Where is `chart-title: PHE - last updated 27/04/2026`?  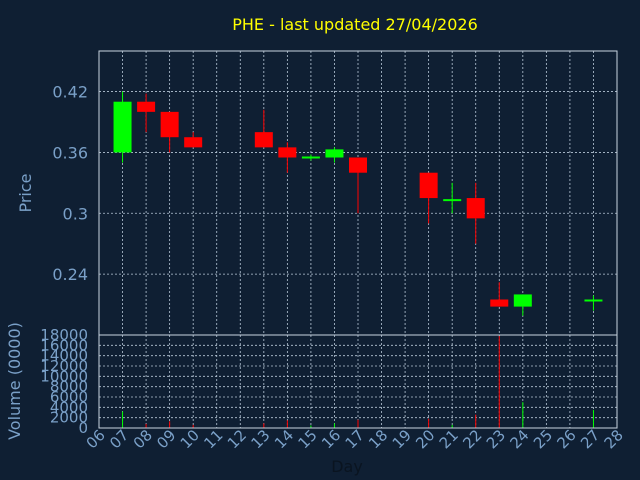
chart-title: PHE - last updated 27/04/2026 is located at coordinates (355, 24).